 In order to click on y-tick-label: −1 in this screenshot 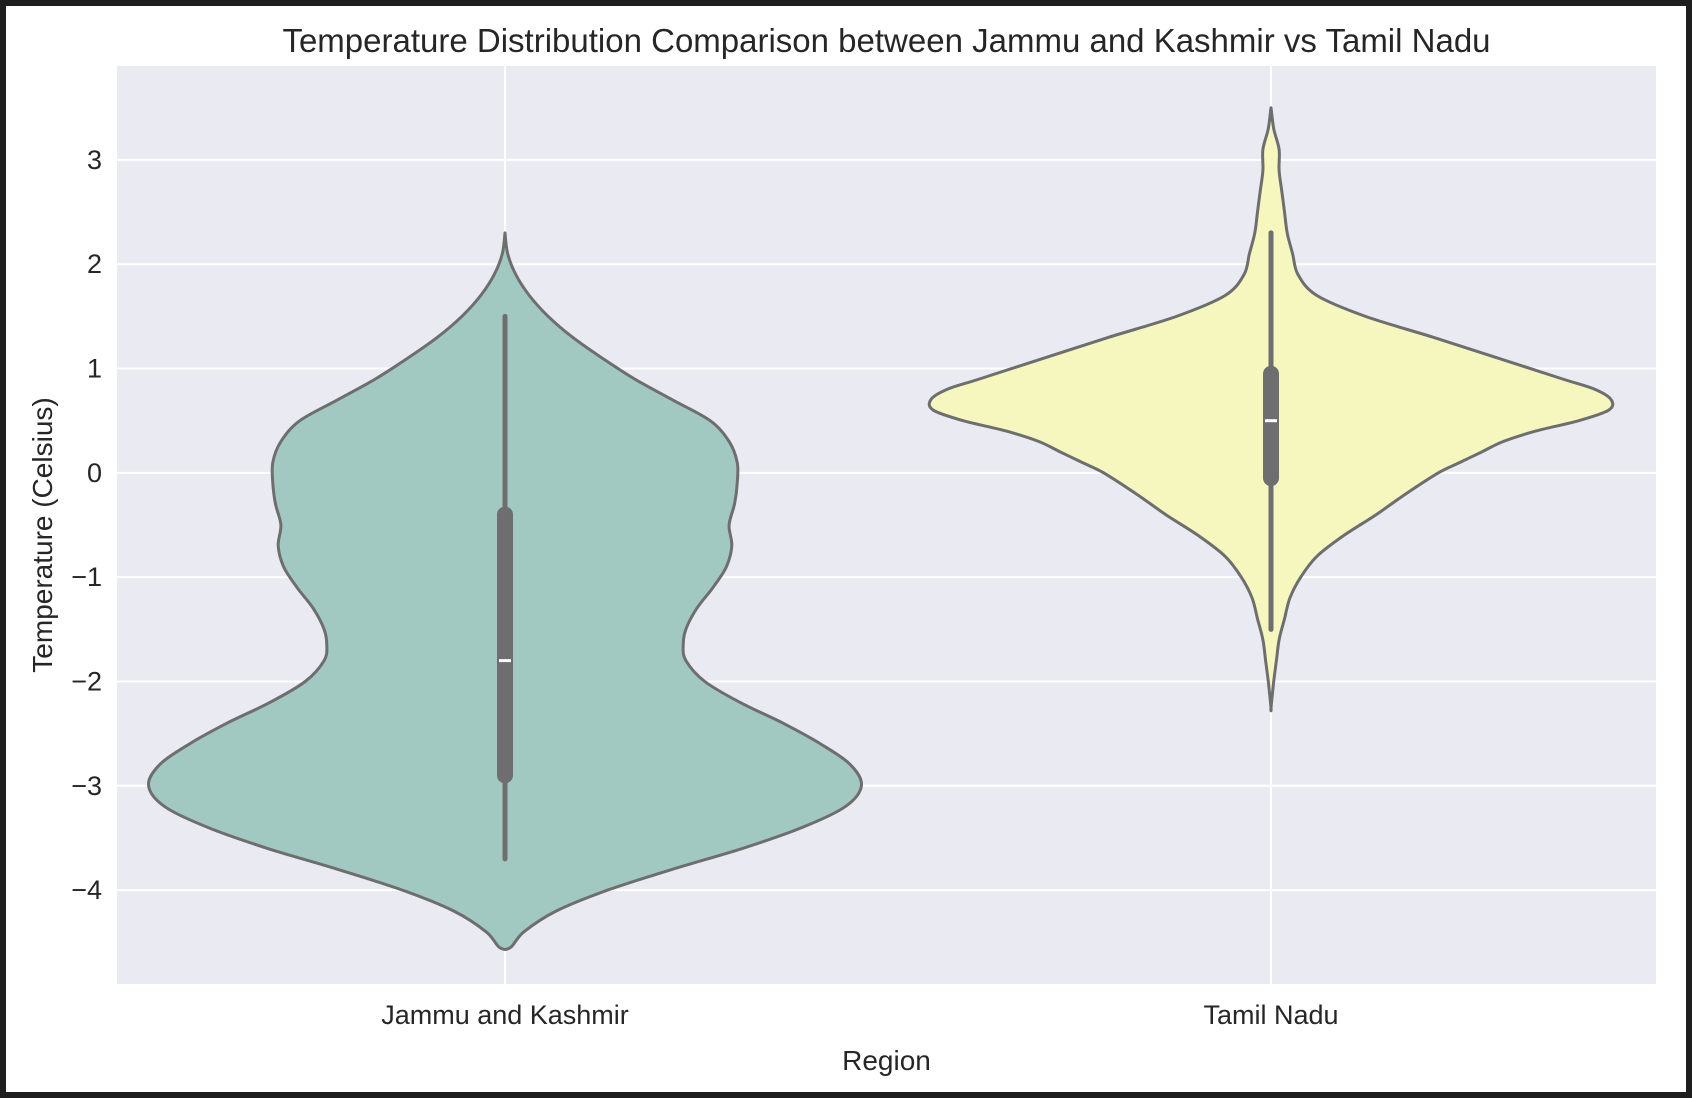, I will do `click(86, 577)`.